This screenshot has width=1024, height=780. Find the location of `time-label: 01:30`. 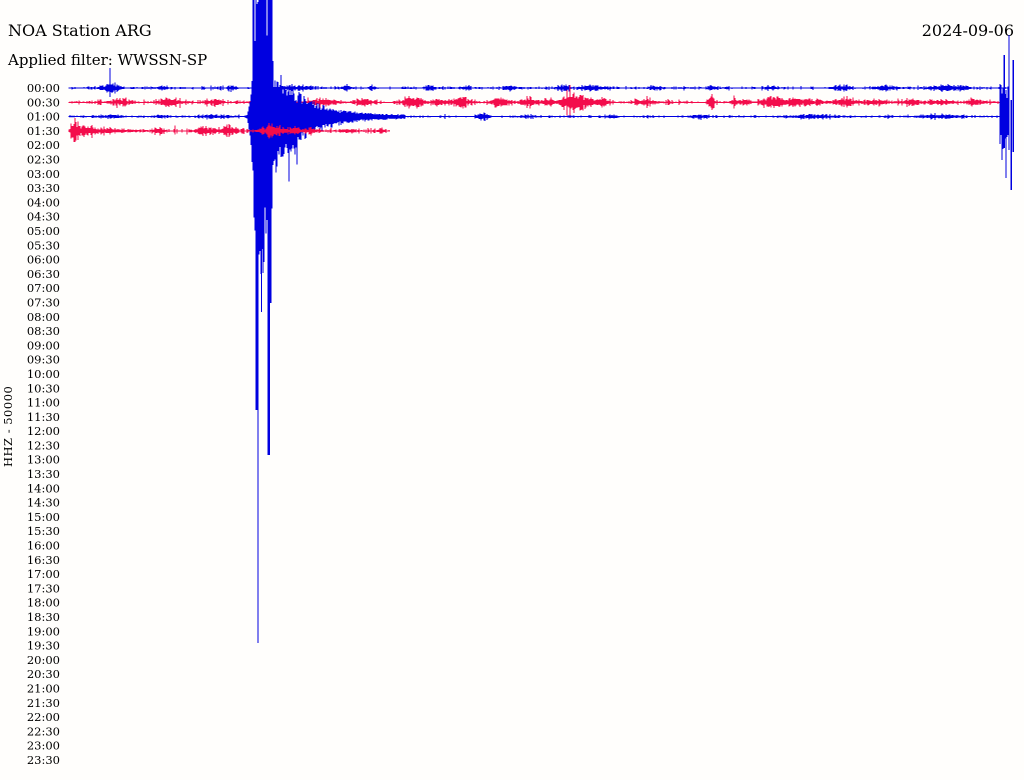

time-label: 01:30 is located at coordinates (43, 131).